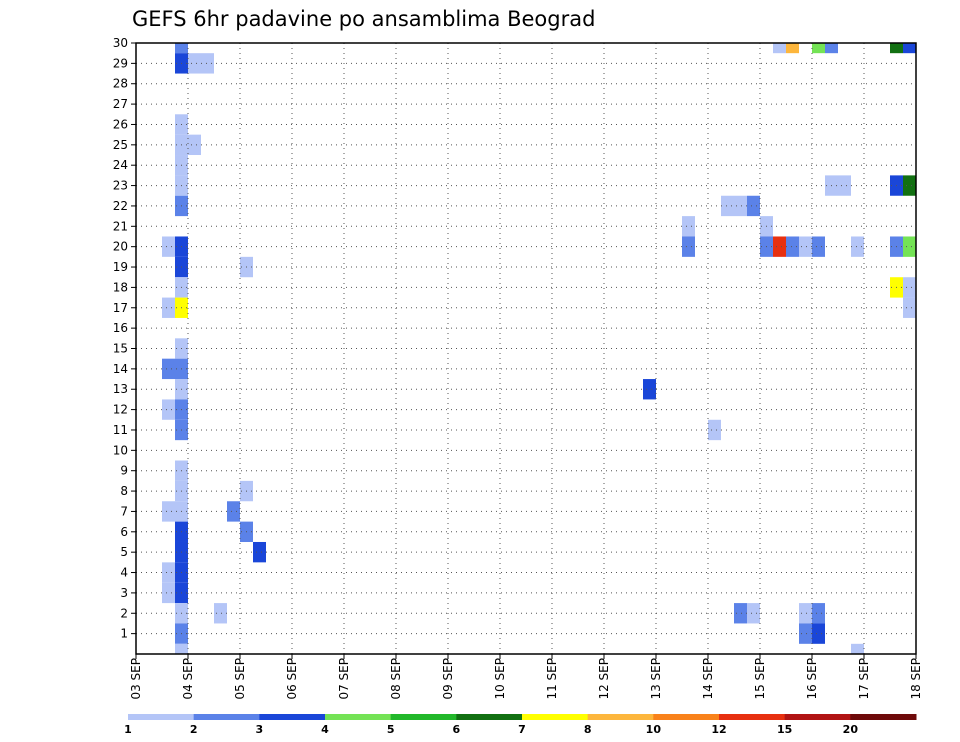 This screenshot has height=742, width=960. I want to click on legend-label: 5, so click(391, 729).